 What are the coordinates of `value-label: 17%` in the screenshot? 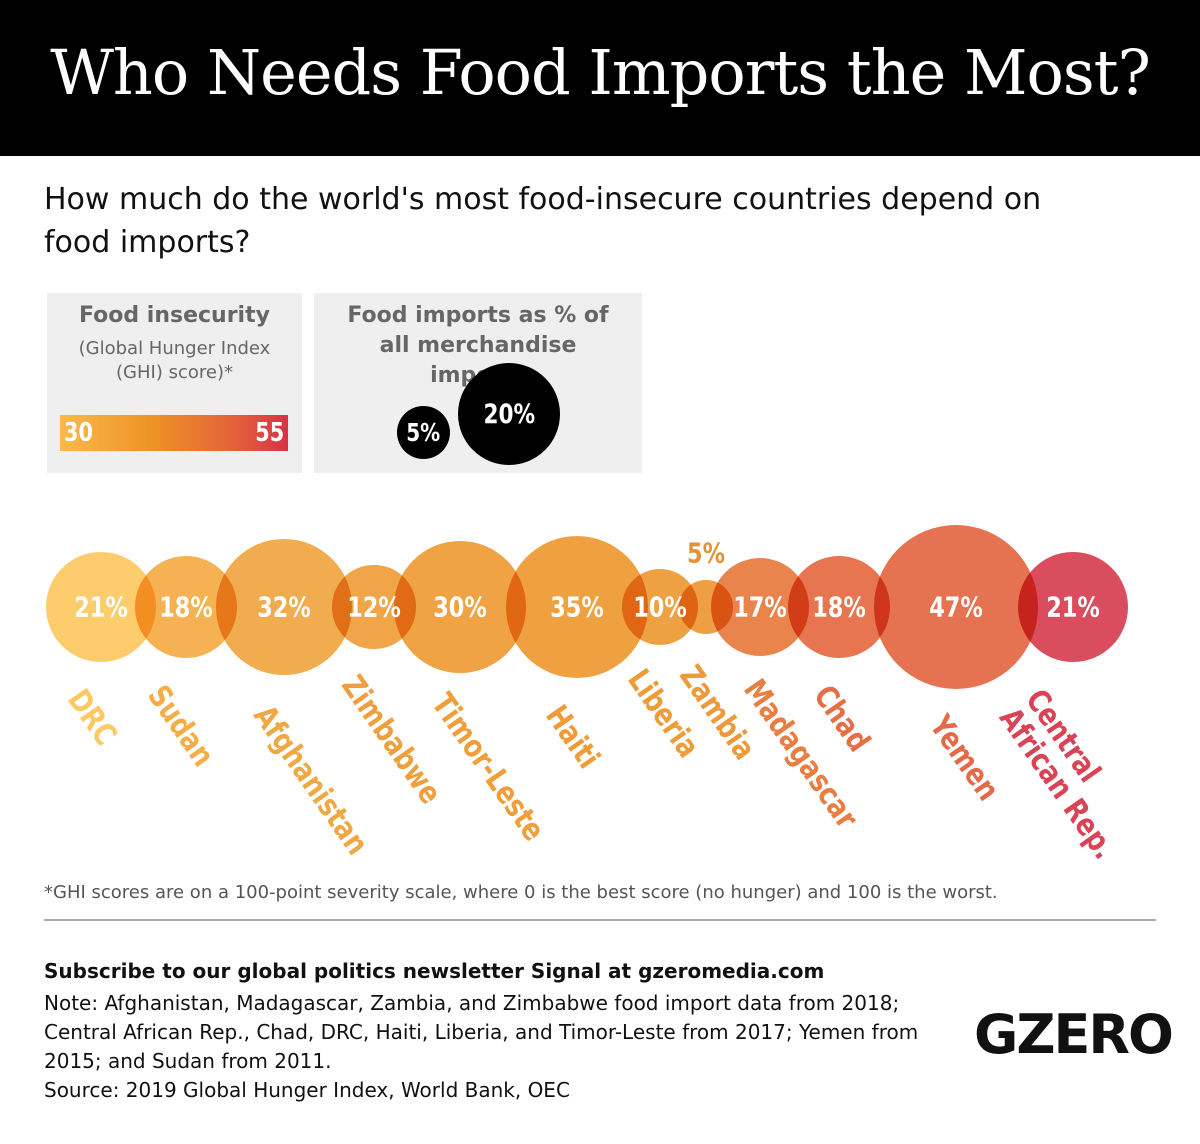 It's located at (760, 607).